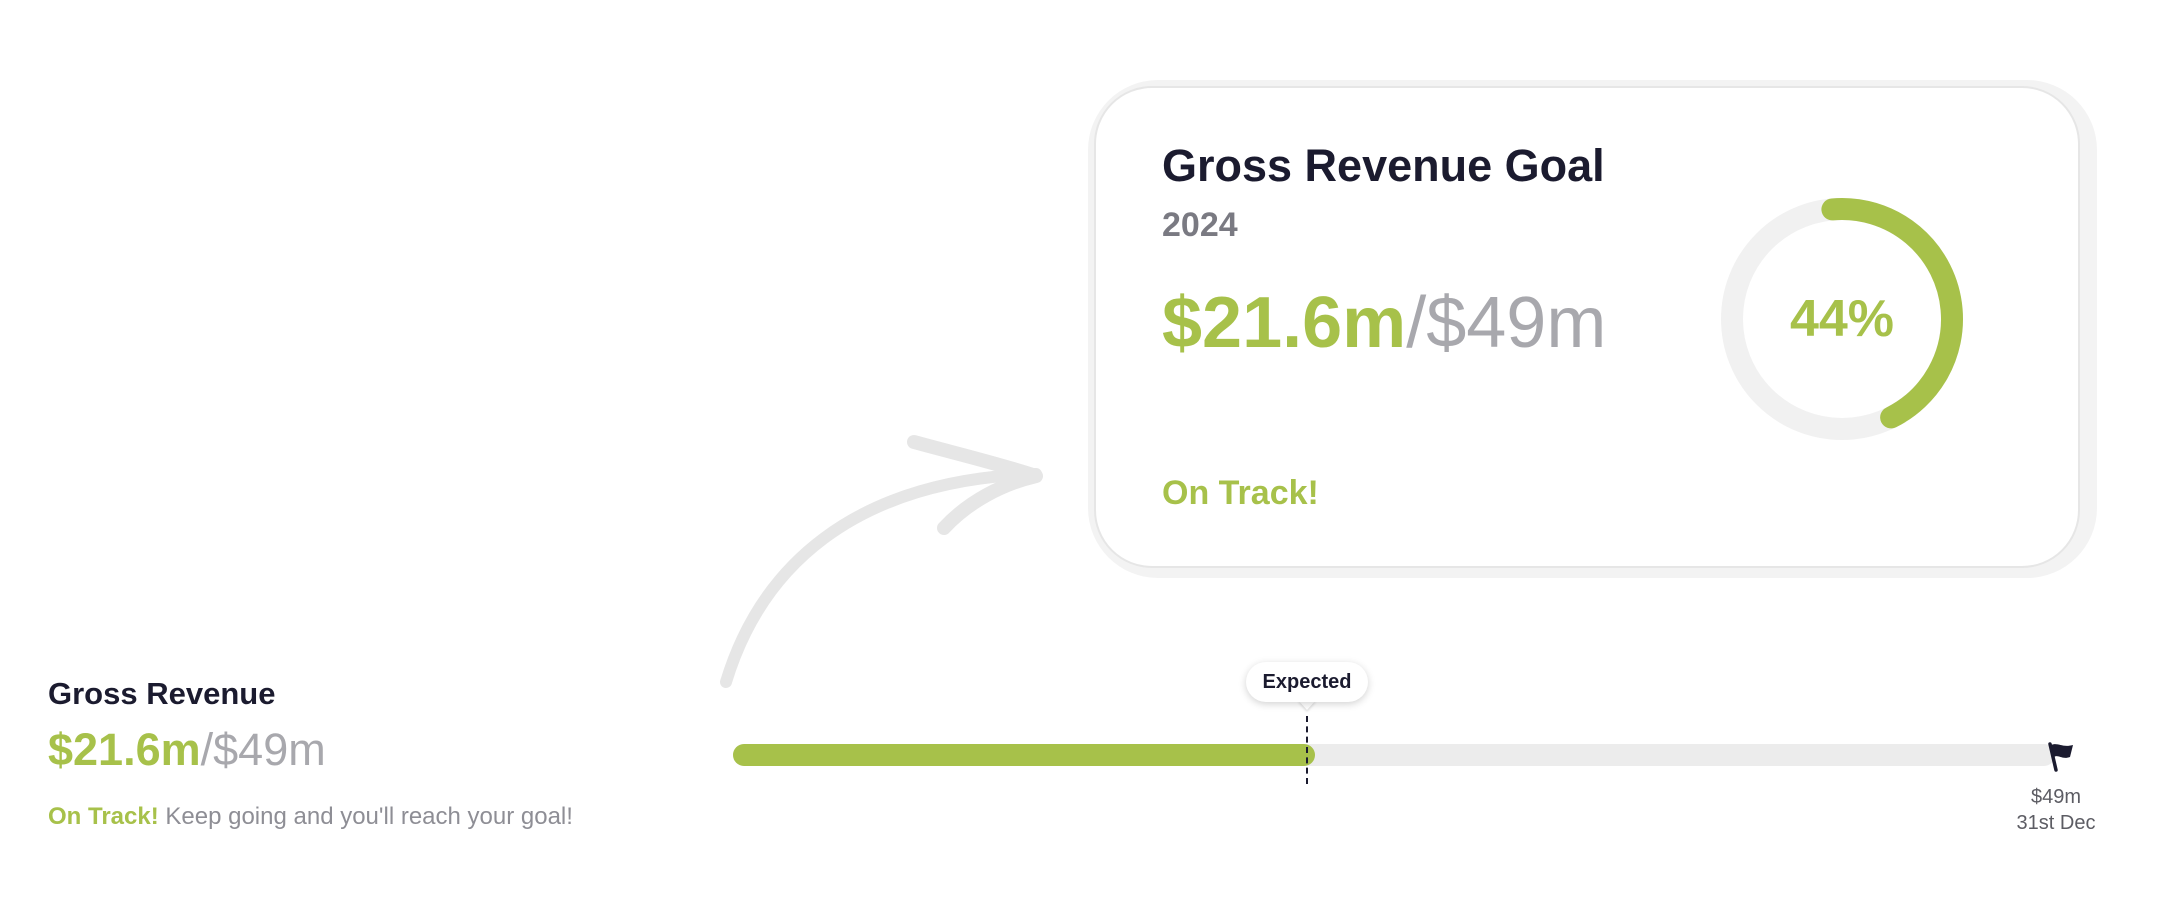 Image resolution: width=2160 pixels, height=914 pixels. What do you see at coordinates (124, 749) in the screenshot?
I see `summary-current-value: $21.6m` at bounding box center [124, 749].